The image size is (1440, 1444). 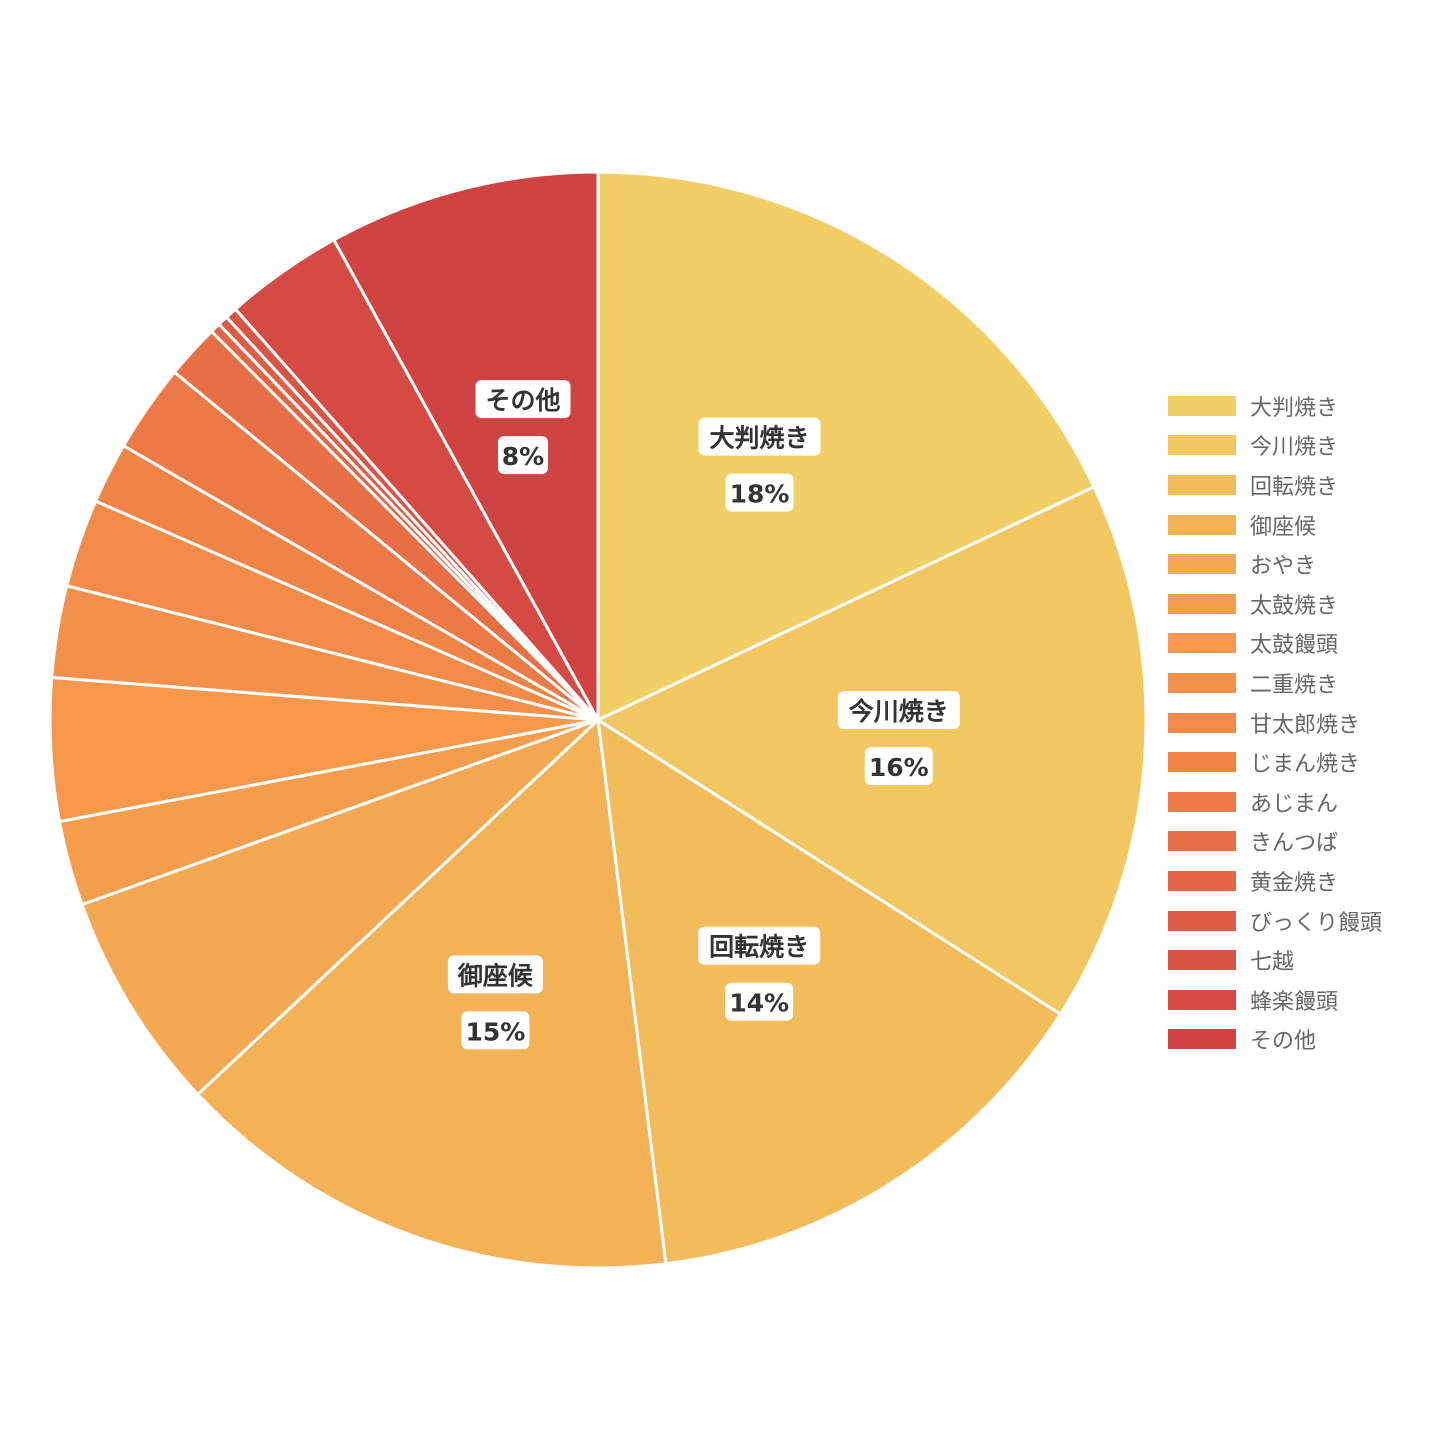 I want to click on legend-item: 蜂楽饅頭, so click(x=1275, y=1000).